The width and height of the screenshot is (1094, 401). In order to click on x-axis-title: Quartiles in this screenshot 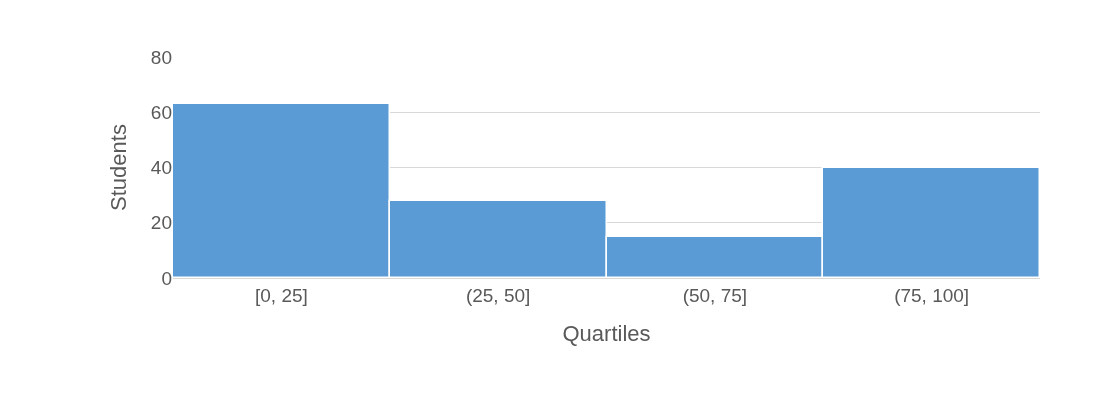, I will do `click(606, 333)`.